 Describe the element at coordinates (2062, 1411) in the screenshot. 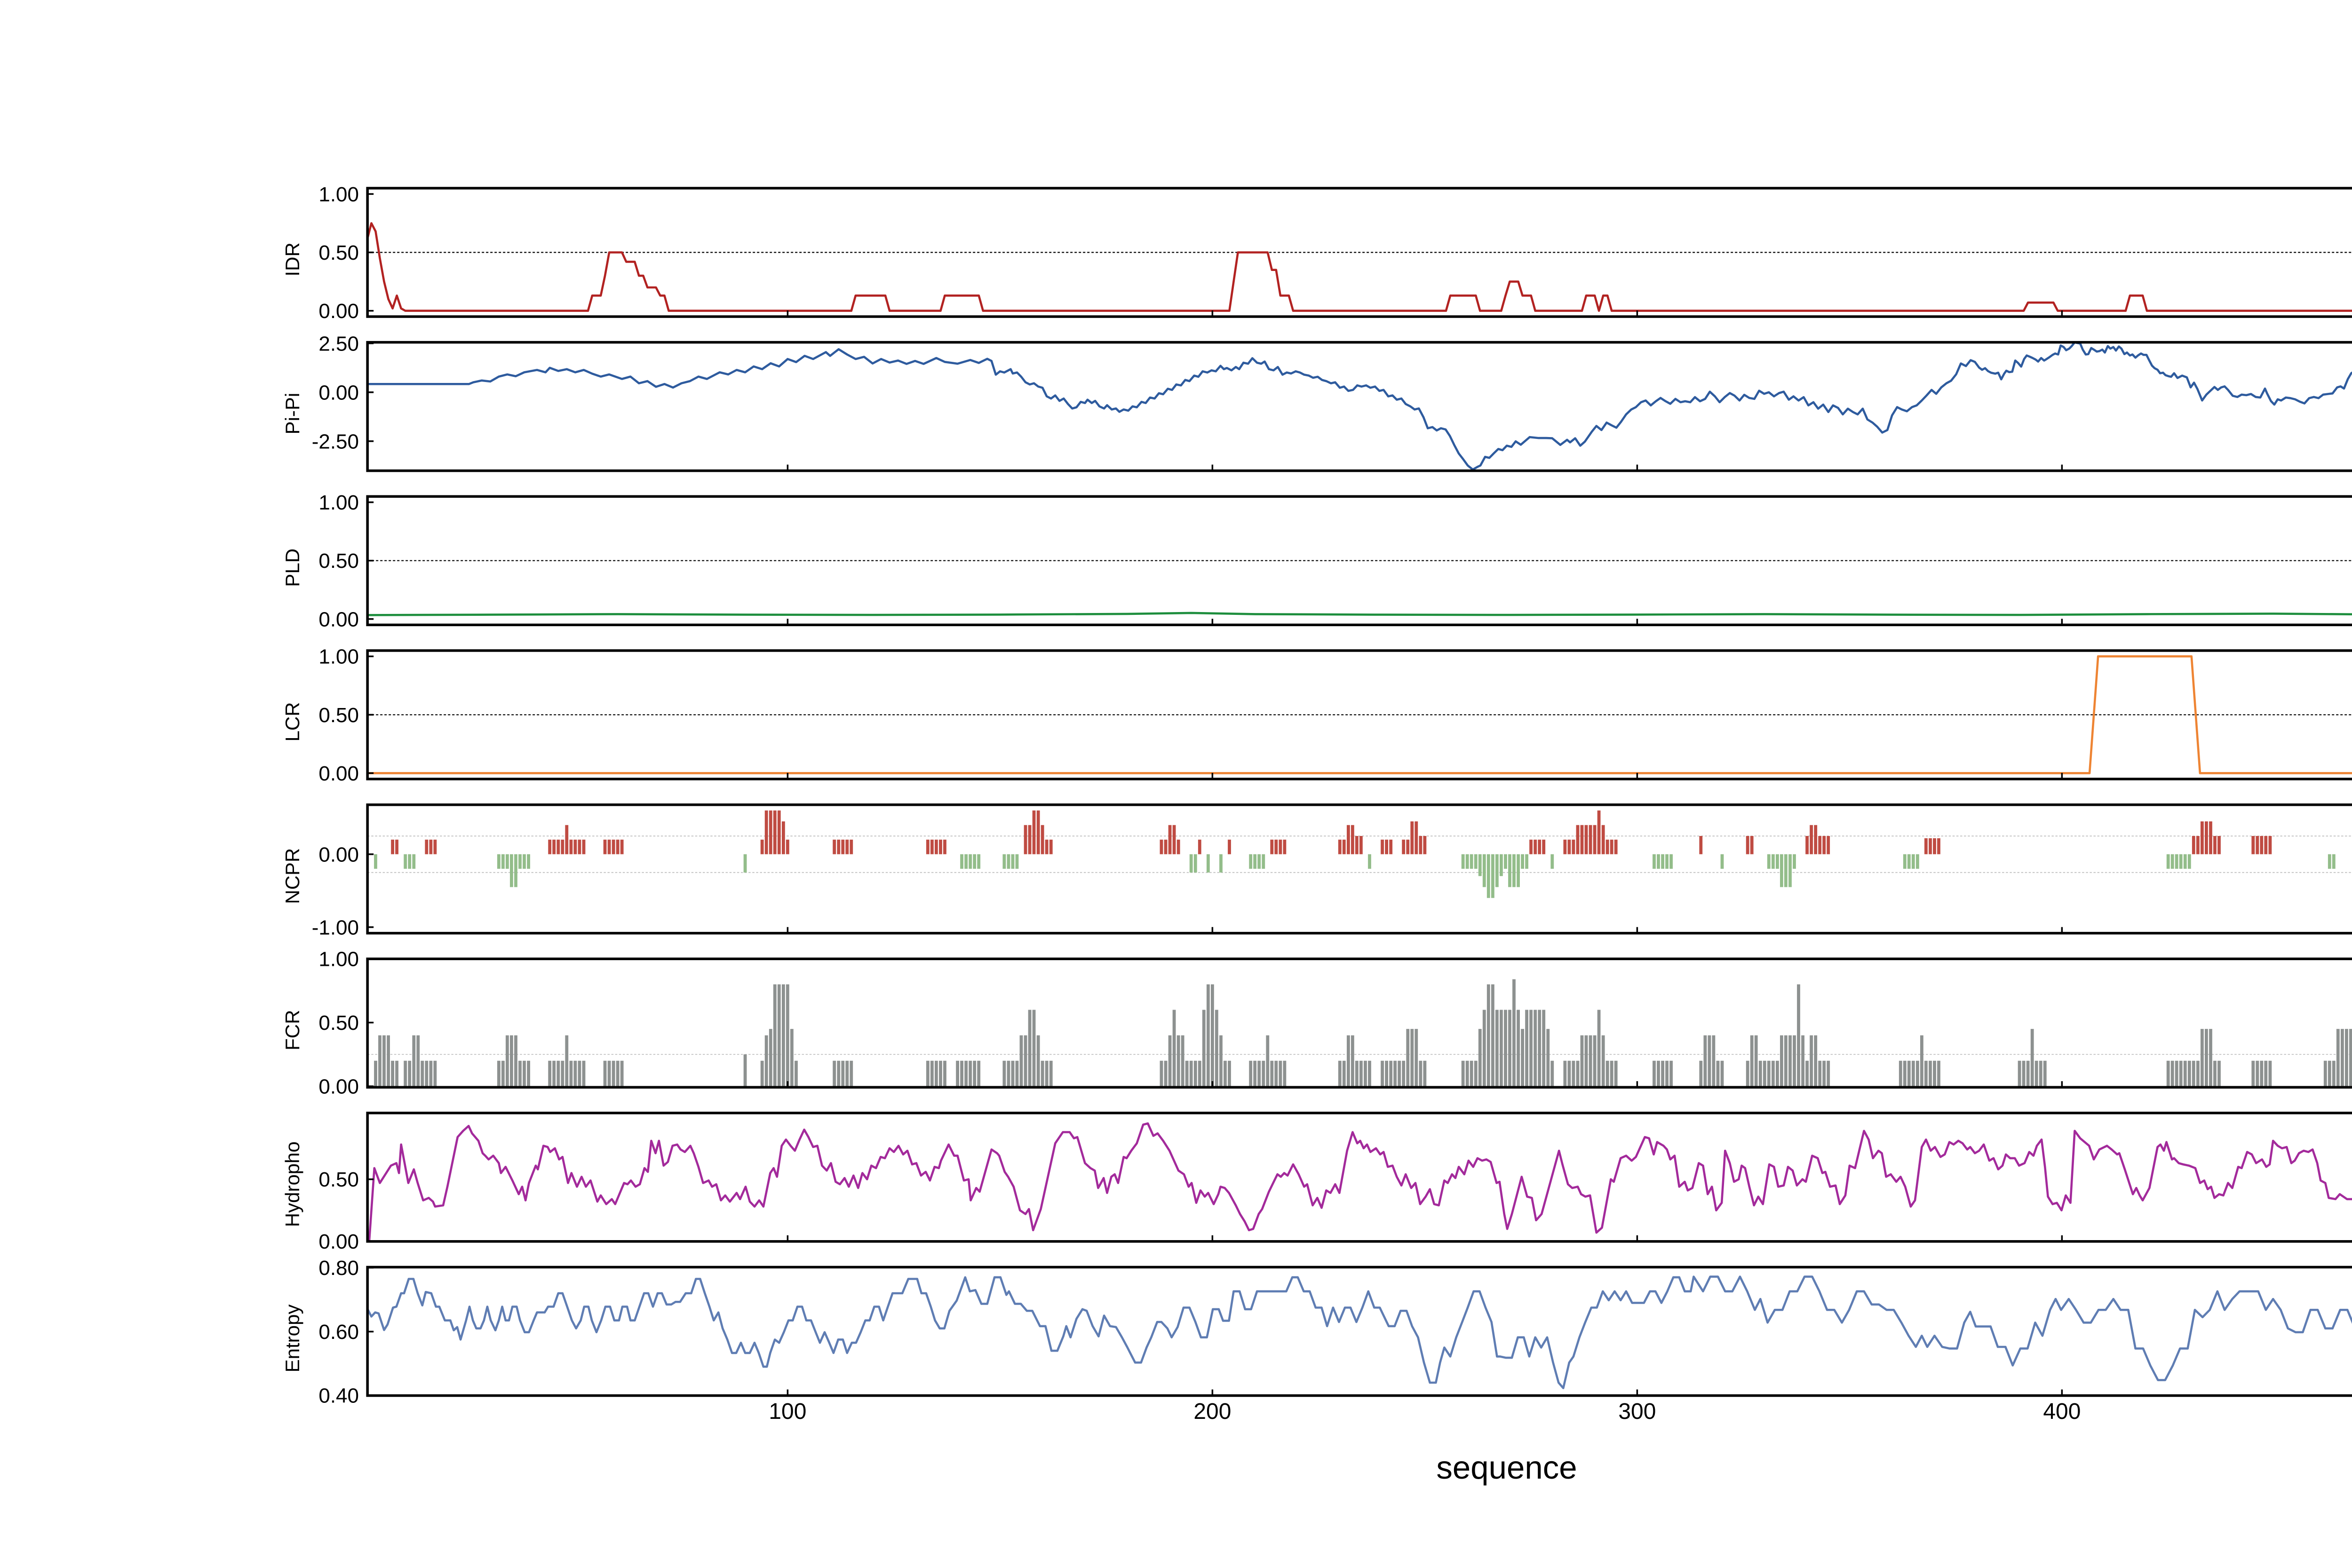

I see `svg-text: 400` at that location.